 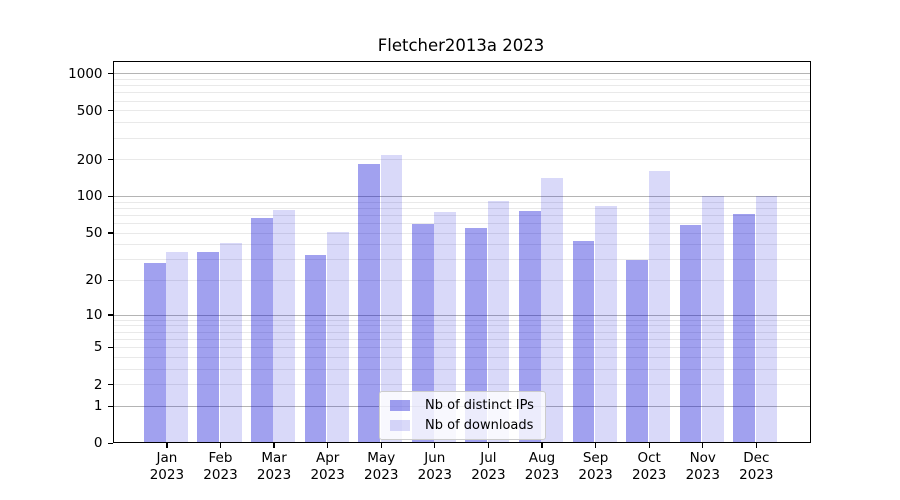 I want to click on y-tick-label: 500, so click(x=89, y=110).